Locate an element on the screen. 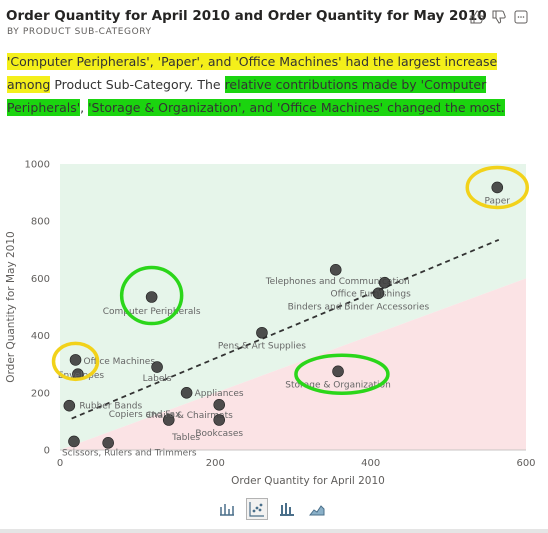 The height and width of the screenshot is (533, 548). data-point-label: Storage & Organization is located at coordinates (338, 385).